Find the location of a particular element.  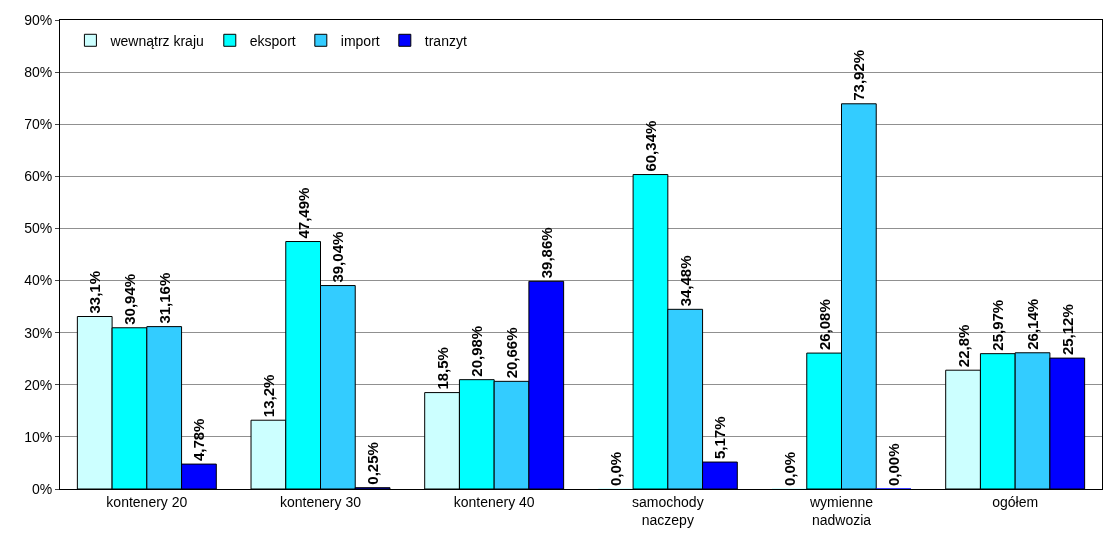

data-label: 5,17% is located at coordinates (720, 438).